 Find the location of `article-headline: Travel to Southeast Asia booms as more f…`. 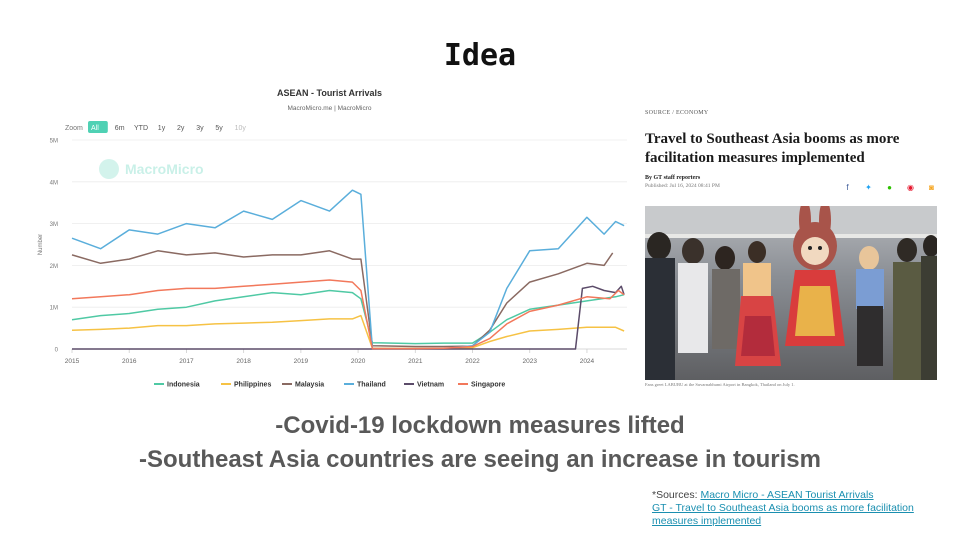

article-headline: Travel to Southeast Asia booms as more f… is located at coordinates (772, 148).